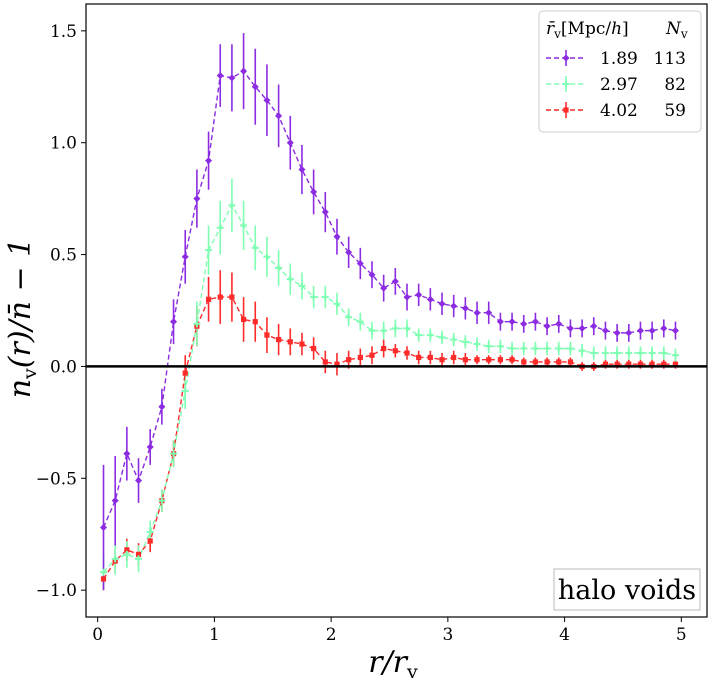 This screenshot has height=681, width=716. Describe the element at coordinates (331, 635) in the screenshot. I see `x-tick-label: 2` at that location.